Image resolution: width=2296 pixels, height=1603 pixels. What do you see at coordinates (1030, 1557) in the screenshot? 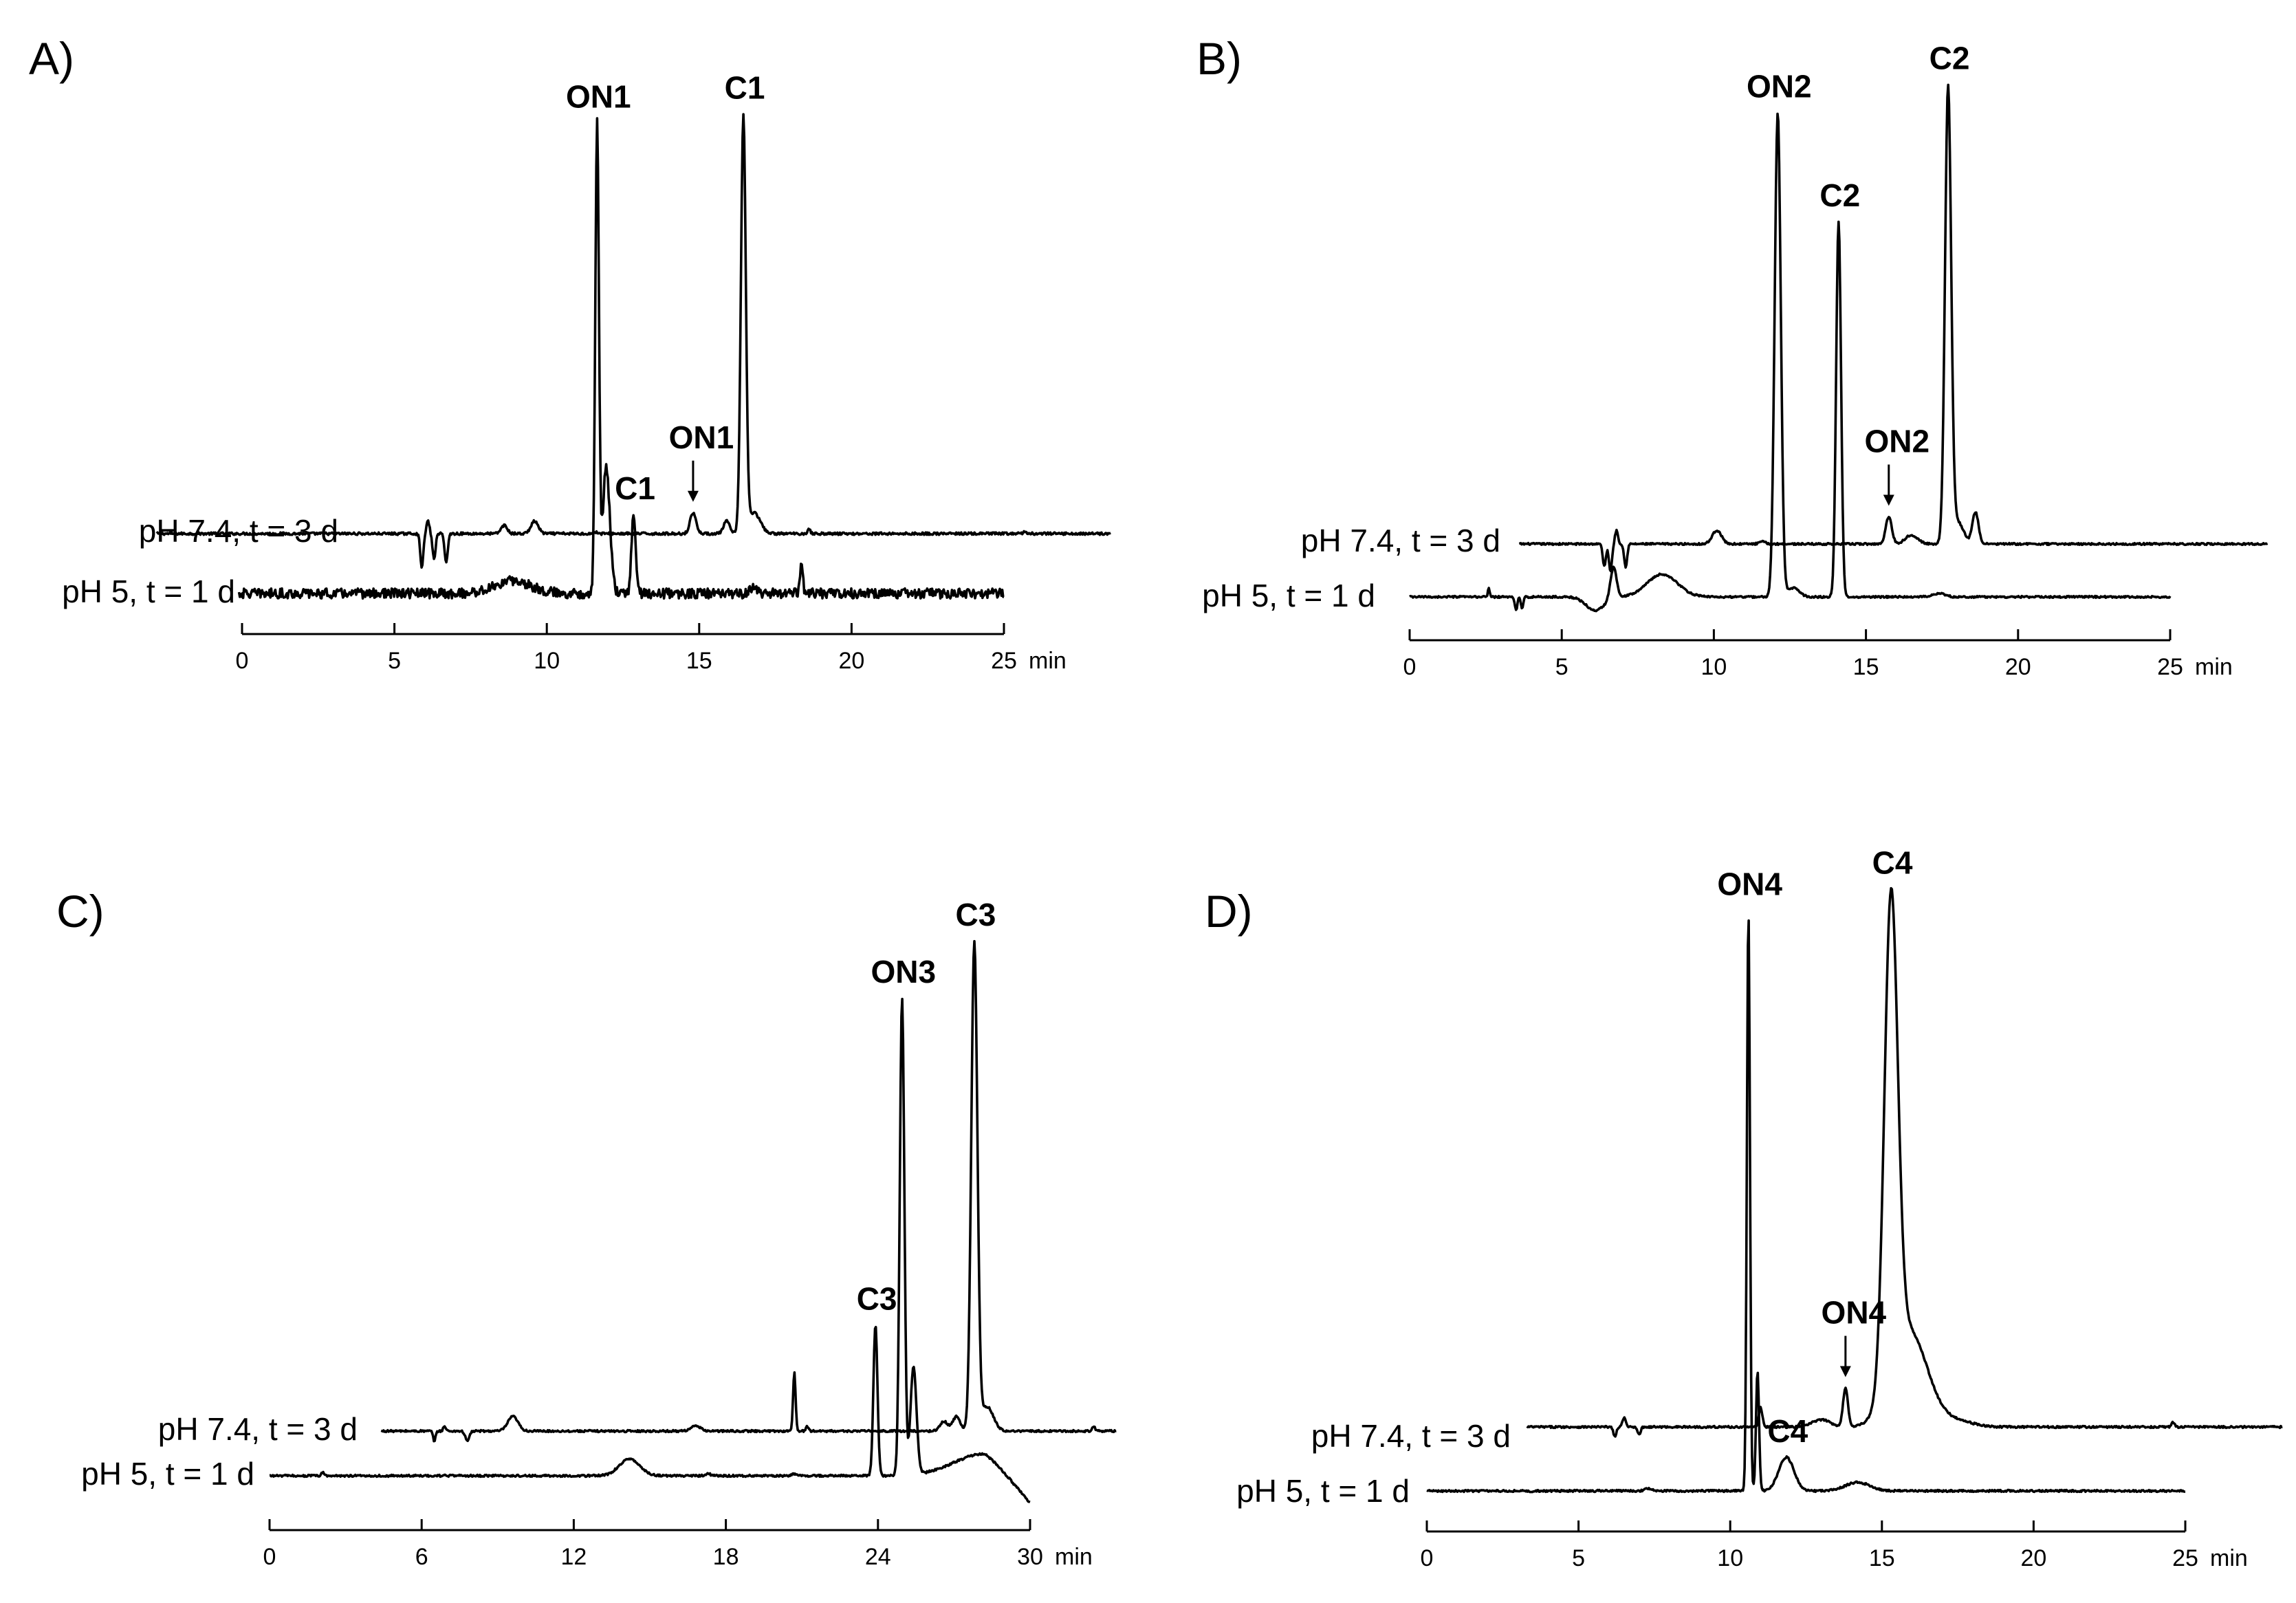
I see `x-tick-label: 30` at bounding box center [1030, 1557].